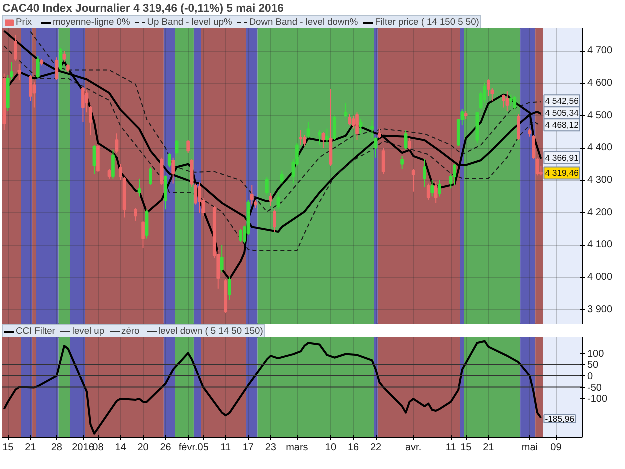 This screenshot has height=469, width=625. Describe the element at coordinates (57, 448) in the screenshot. I see `x-tick-label: 28` at that location.